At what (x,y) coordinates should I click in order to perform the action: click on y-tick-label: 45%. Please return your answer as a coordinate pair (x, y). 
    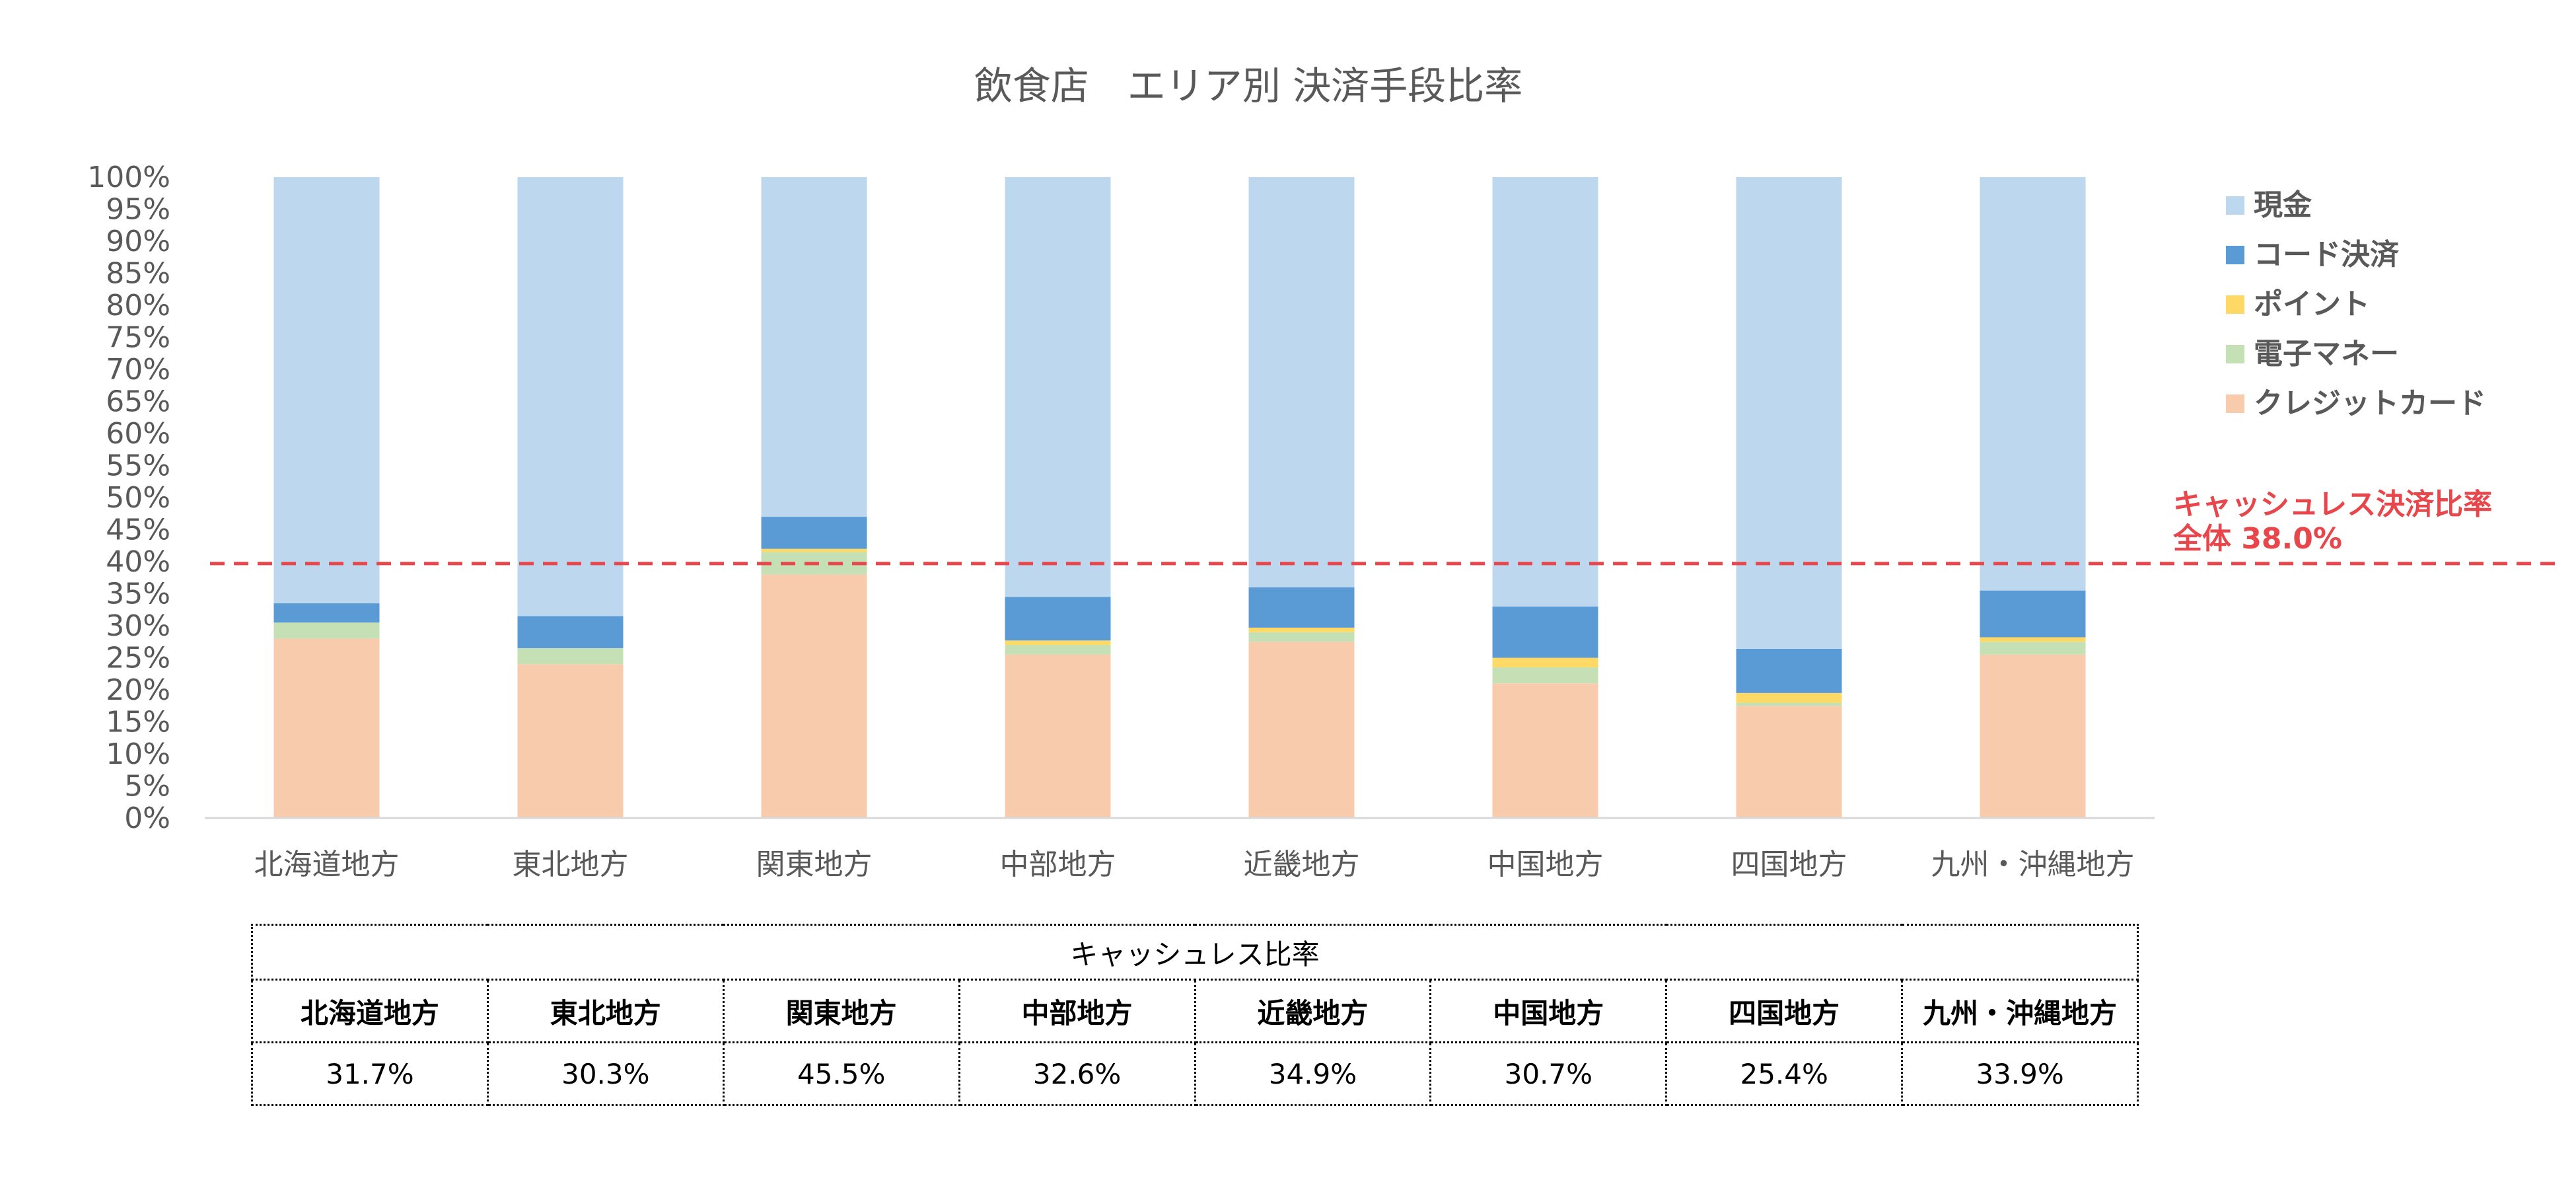
    Looking at the image, I should click on (138, 530).